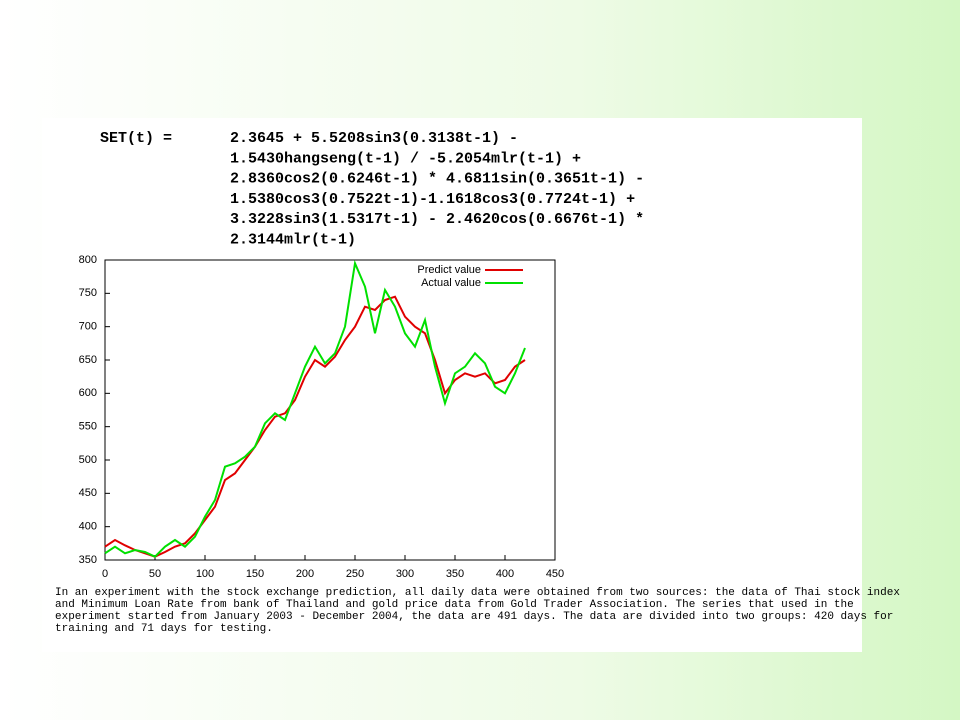 This screenshot has width=960, height=720. I want to click on formula-line: 2.3645 + 5.5208sin3(0.3138t-1) -, so click(374, 138).